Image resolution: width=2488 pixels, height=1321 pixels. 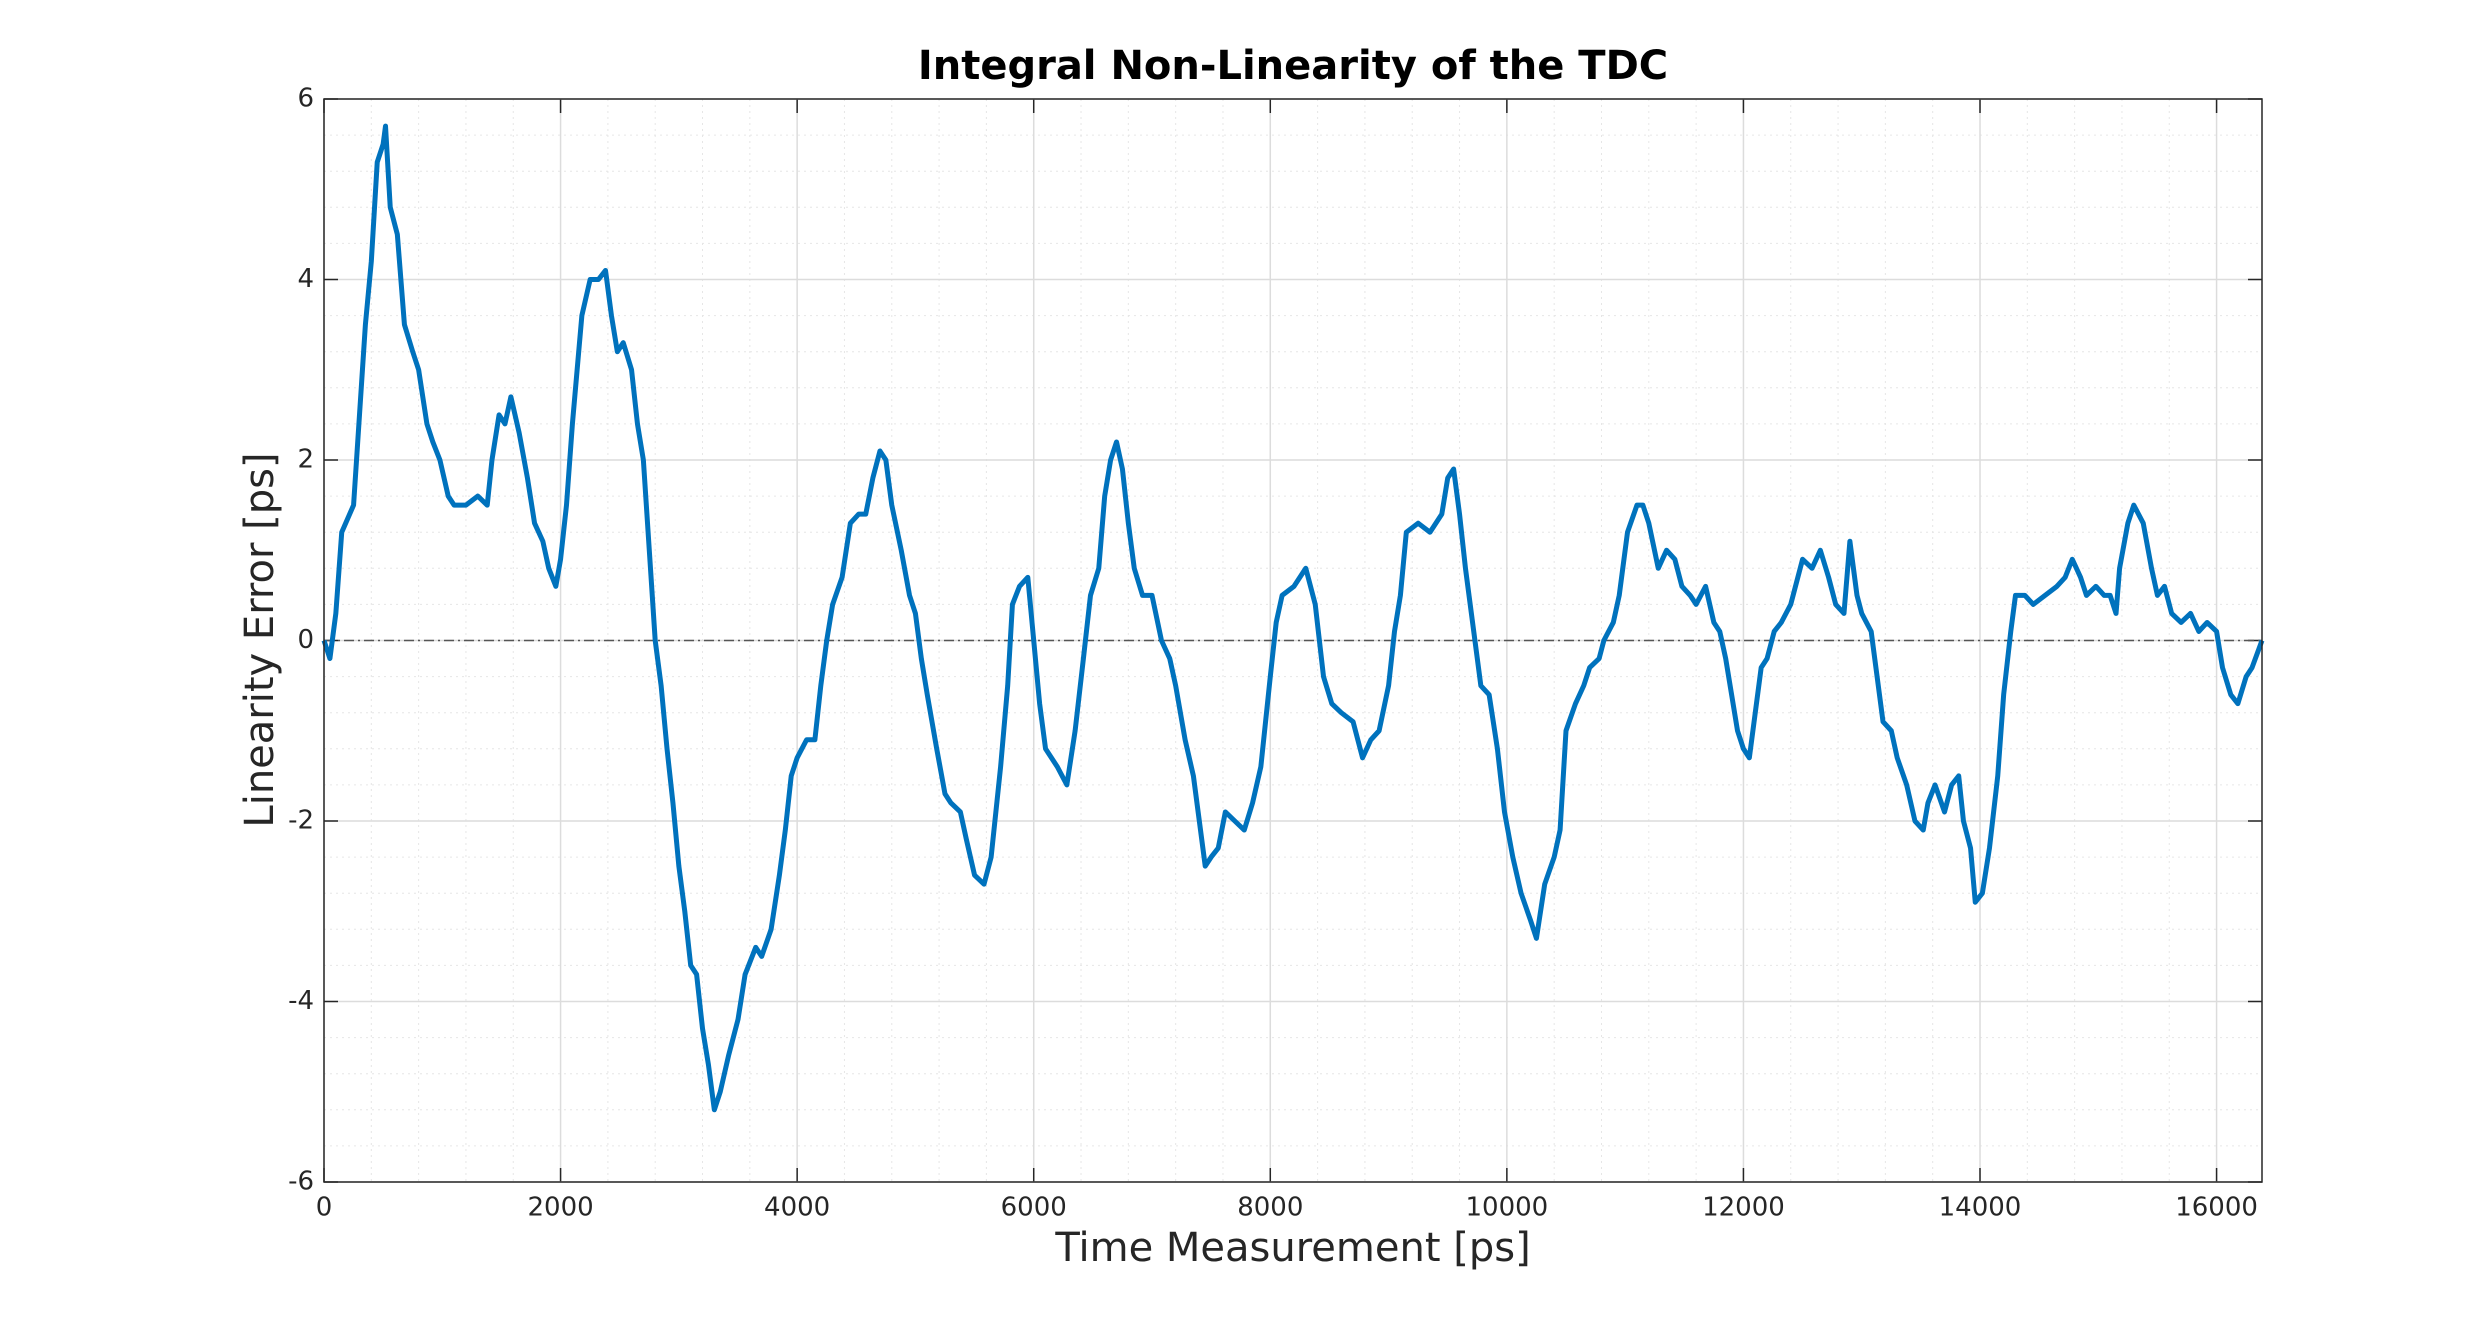 What do you see at coordinates (301, 1182) in the screenshot?
I see `y-tick-label: -6` at bounding box center [301, 1182].